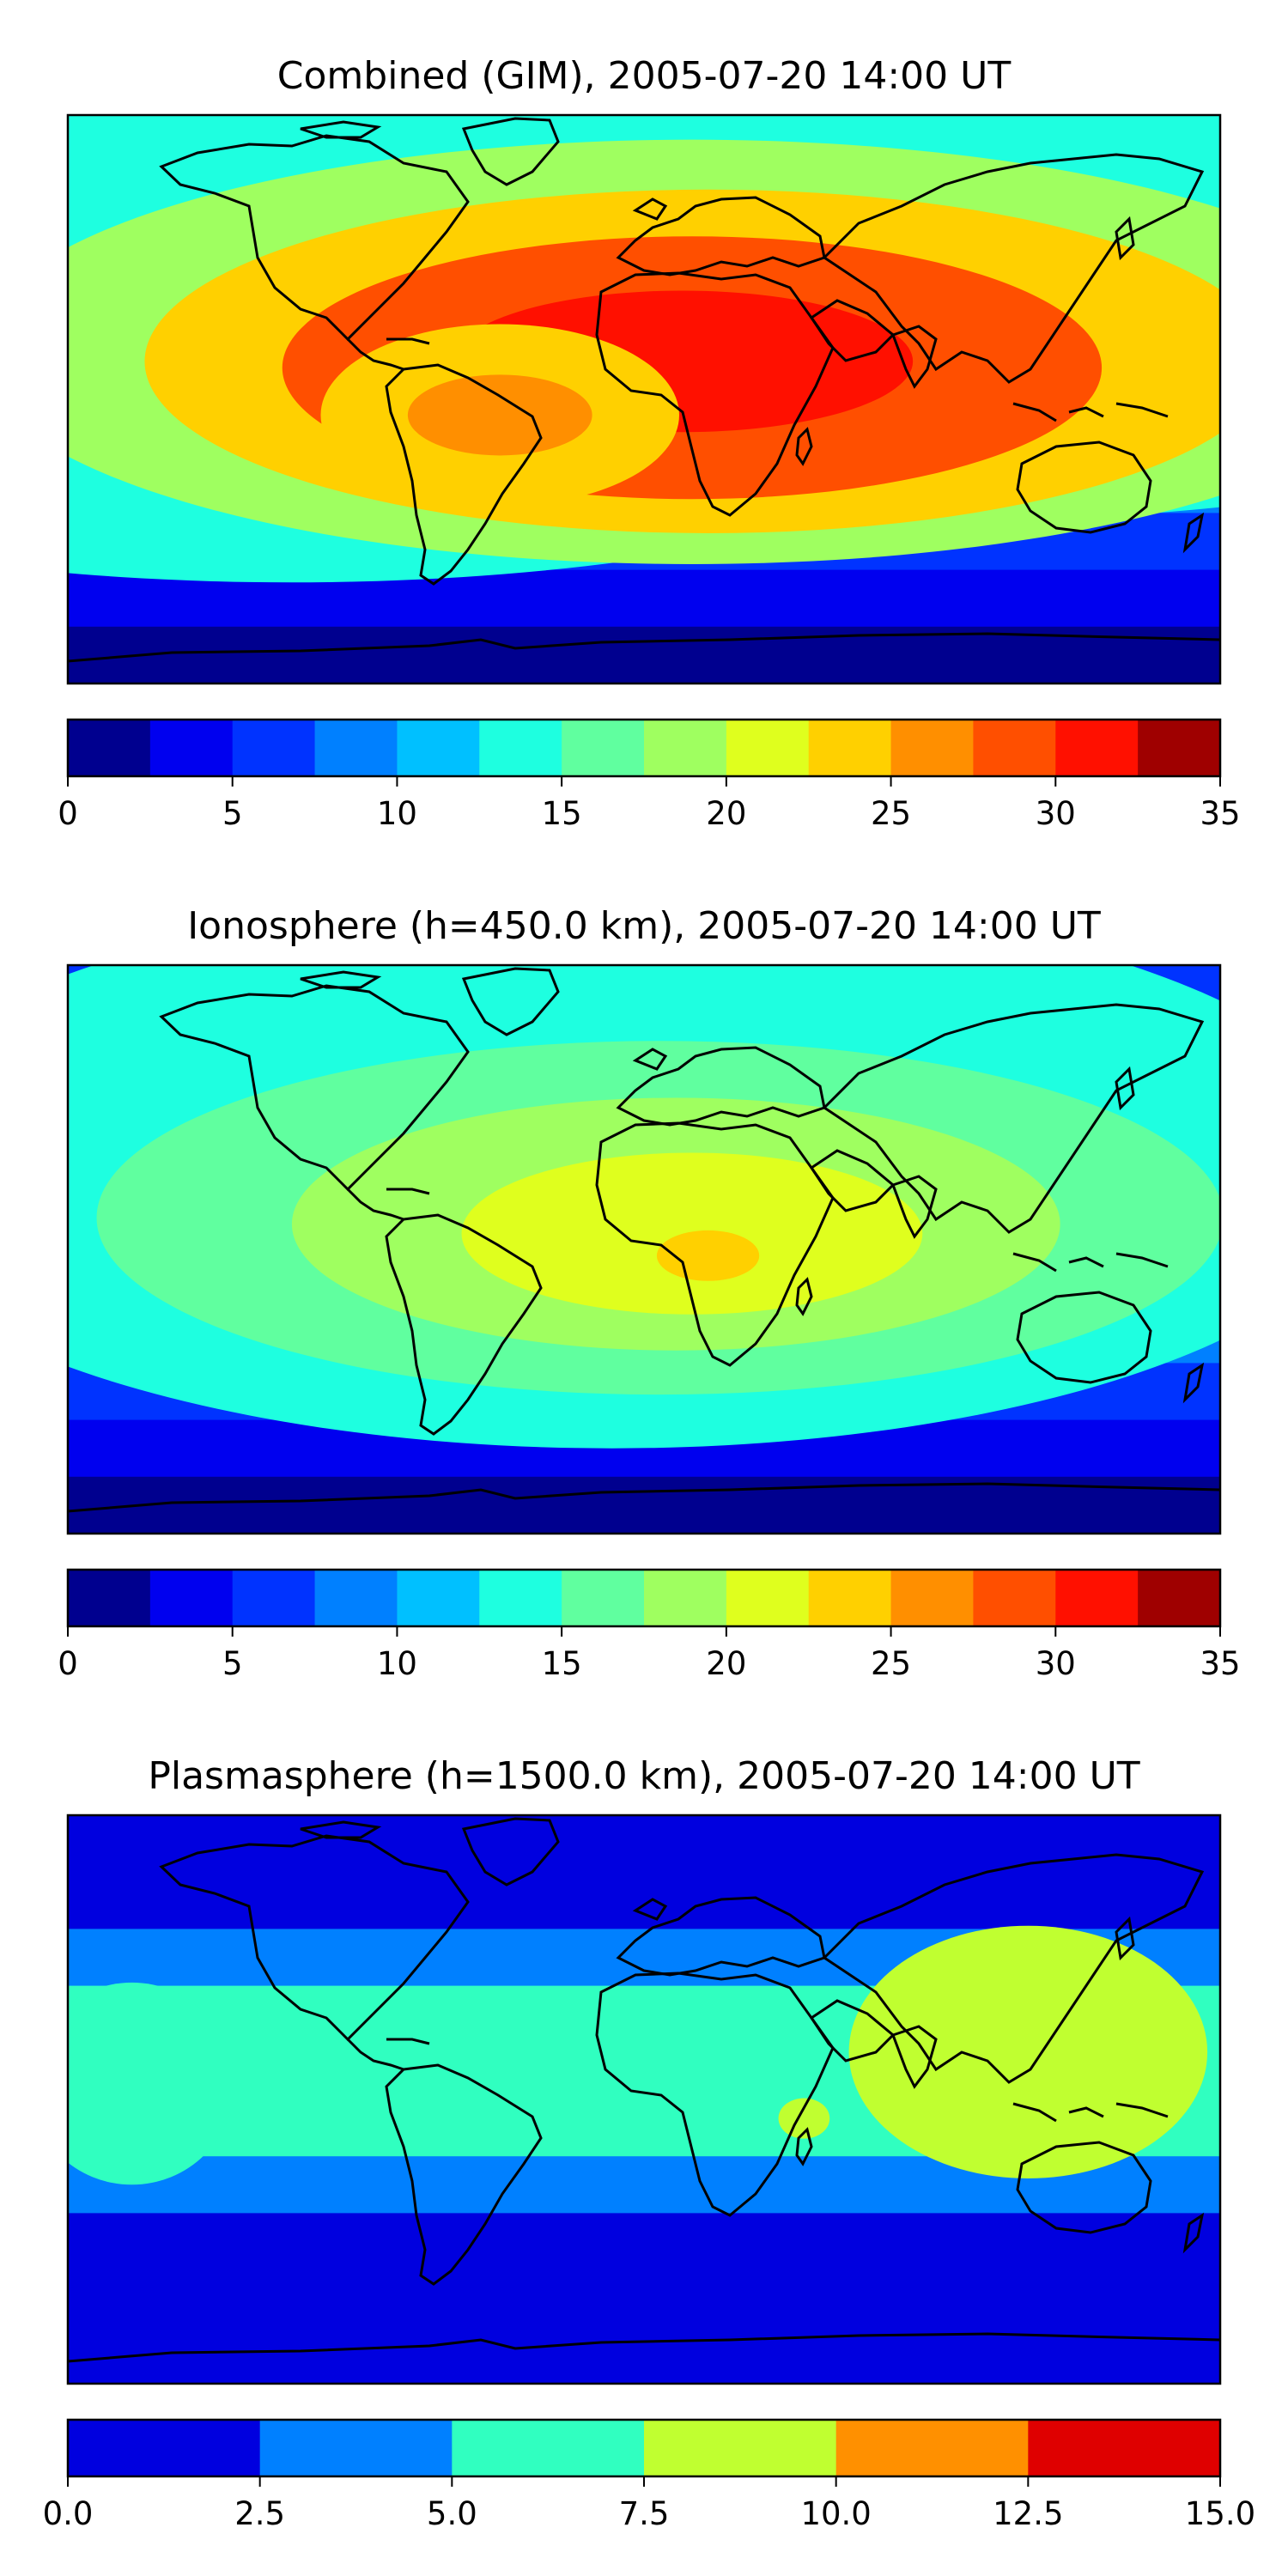 This screenshot has height=2576, width=1288. I want to click on colorbar-tick-label: 12.5, so click(1028, 2514).